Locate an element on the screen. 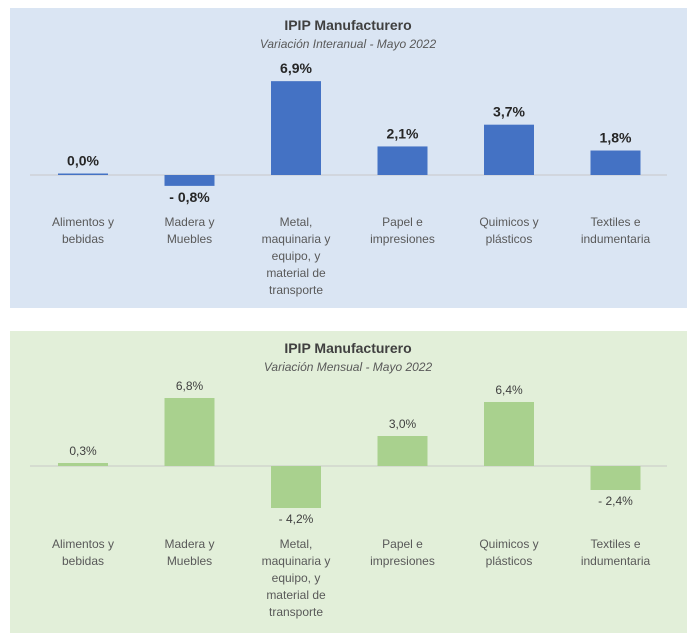  data-label: - 0,8% is located at coordinates (189, 197).